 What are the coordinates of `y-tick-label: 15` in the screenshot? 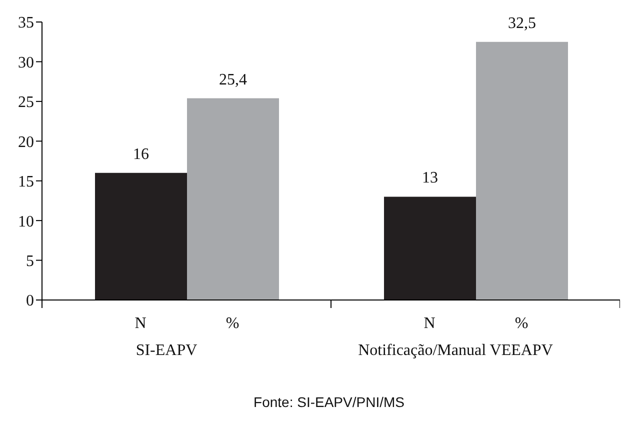 It's located at (26, 182).